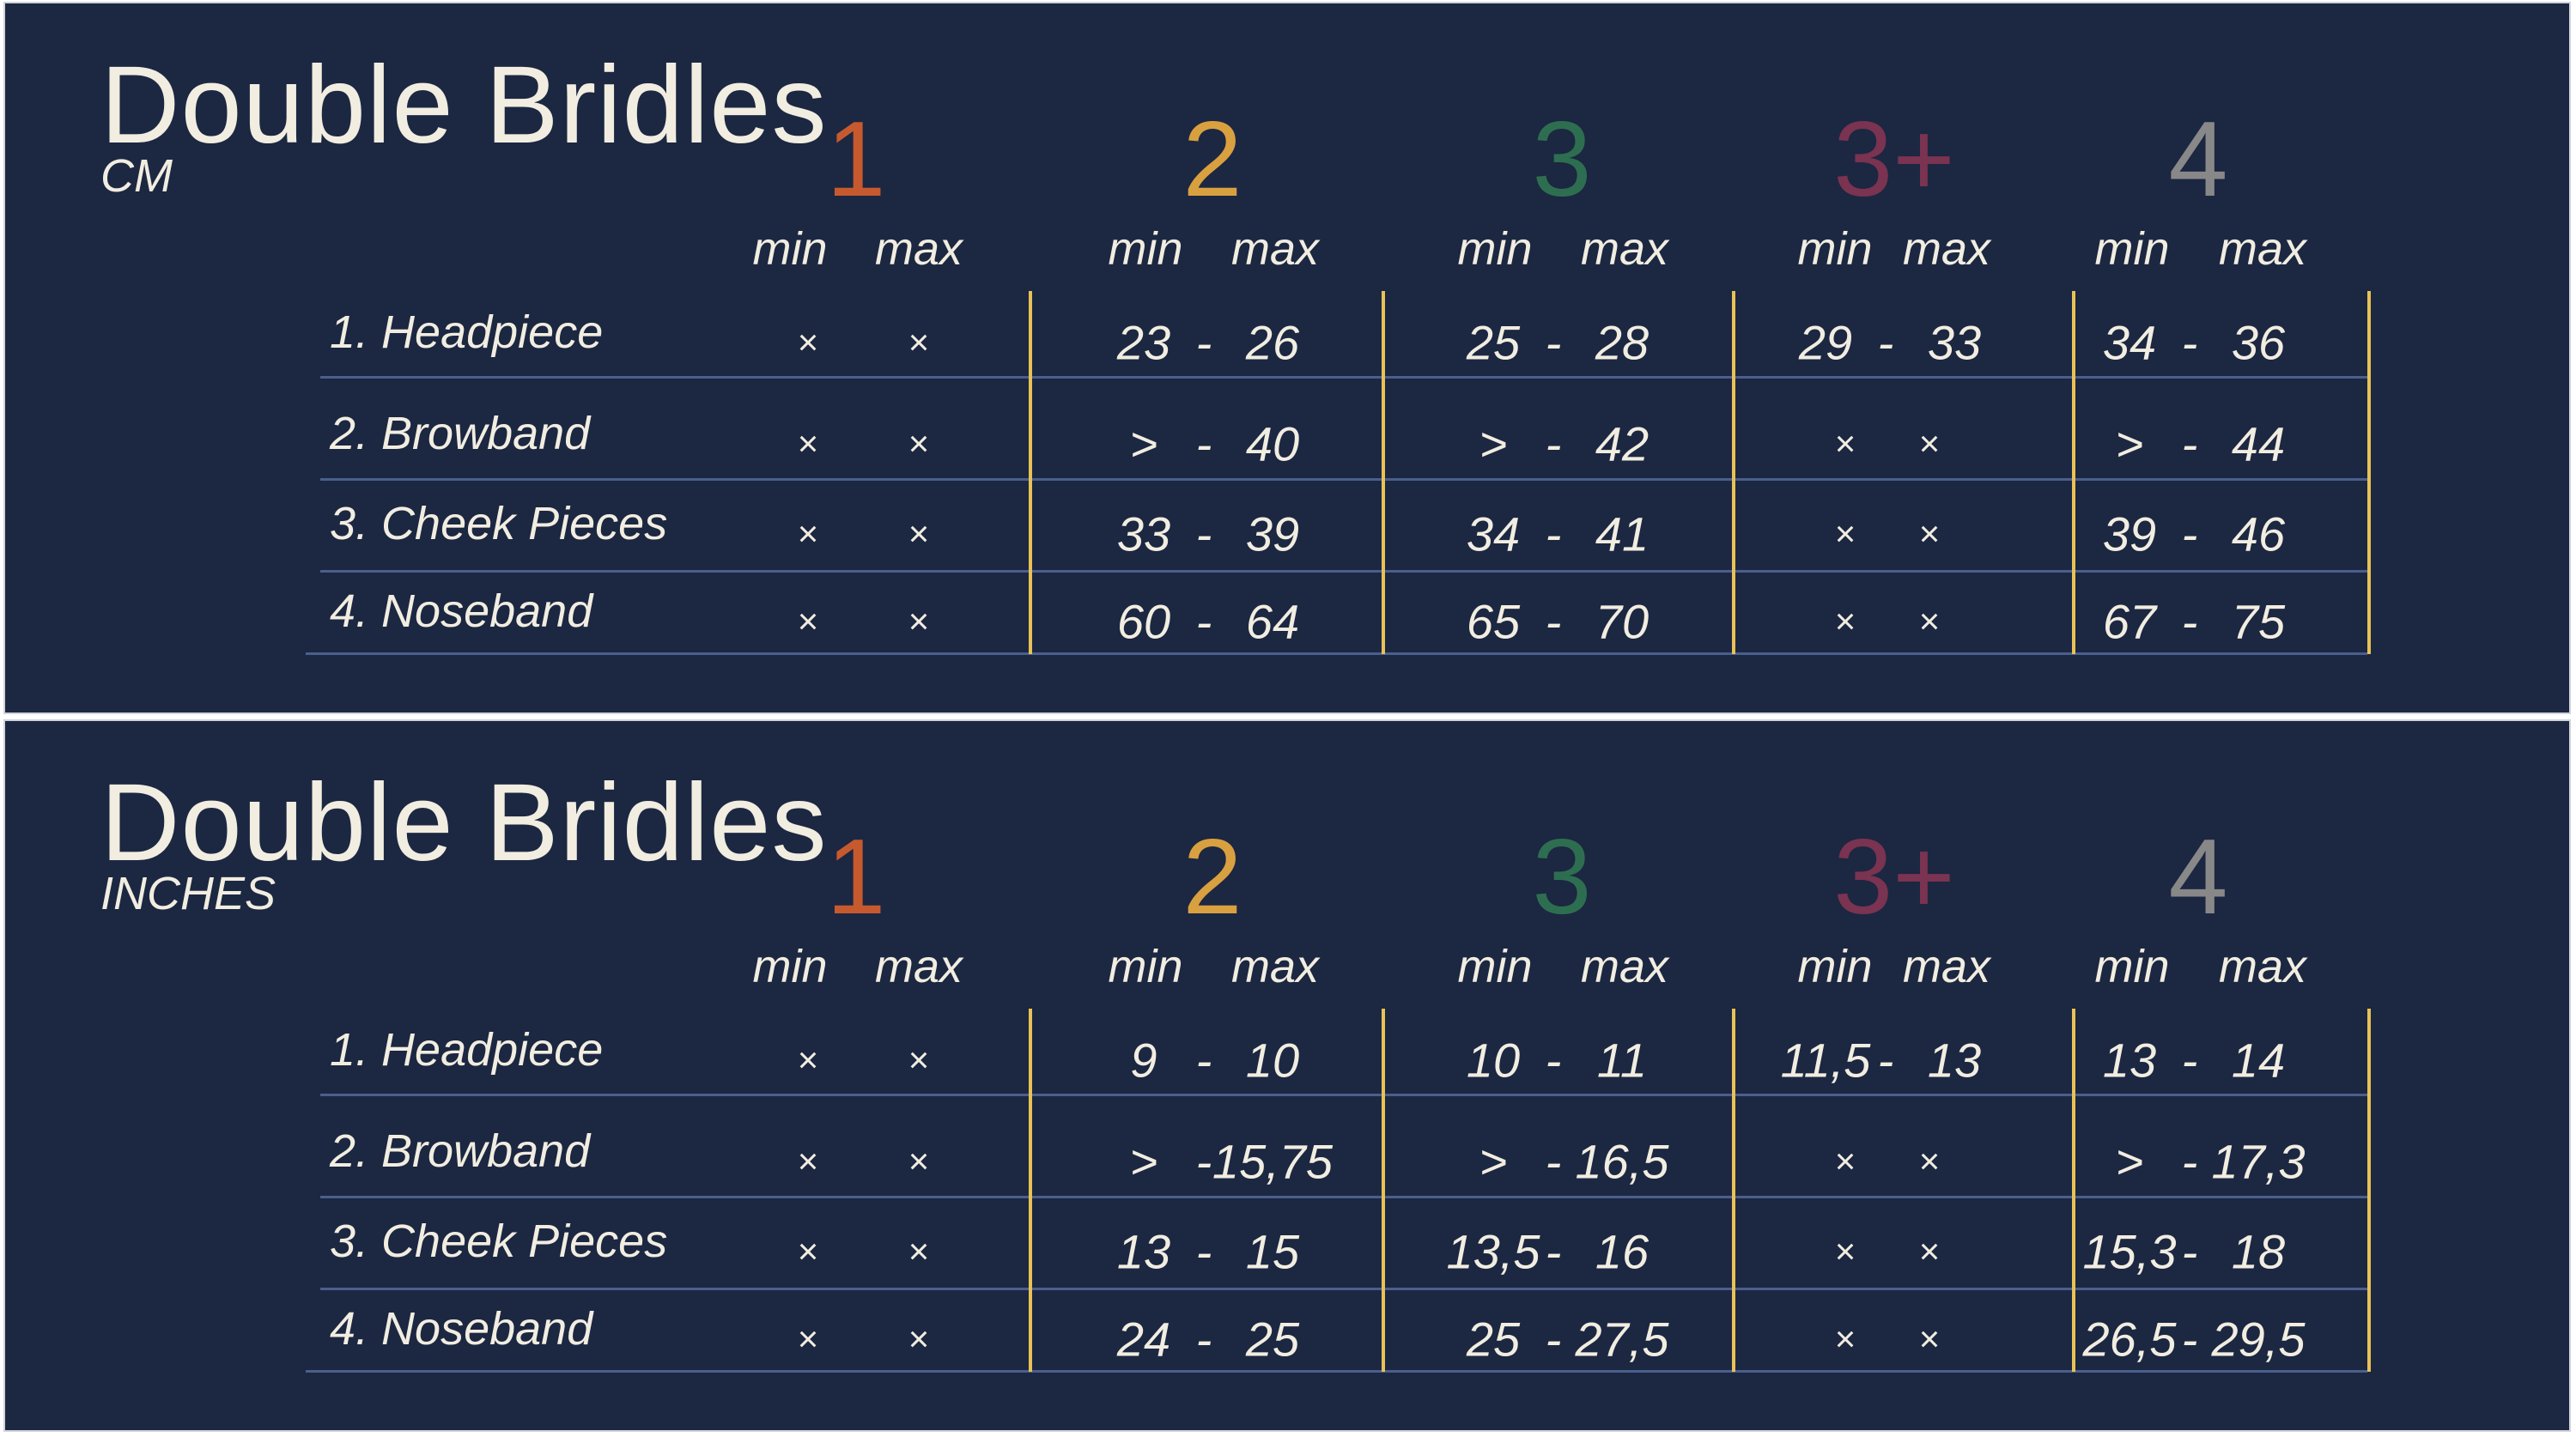  Describe the element at coordinates (1144, 621) in the screenshot. I see `min-value: 60` at that location.